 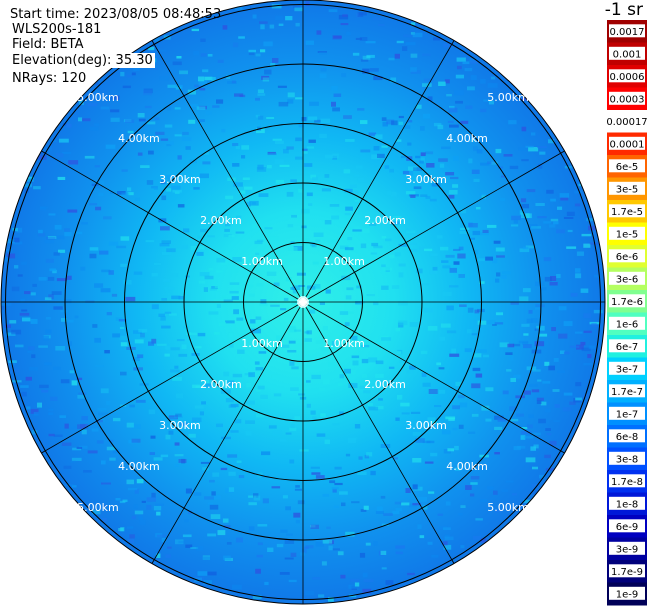 What do you see at coordinates (627, 482) in the screenshot?
I see `colorbar-tick-label: 1.7e-8` at bounding box center [627, 482].